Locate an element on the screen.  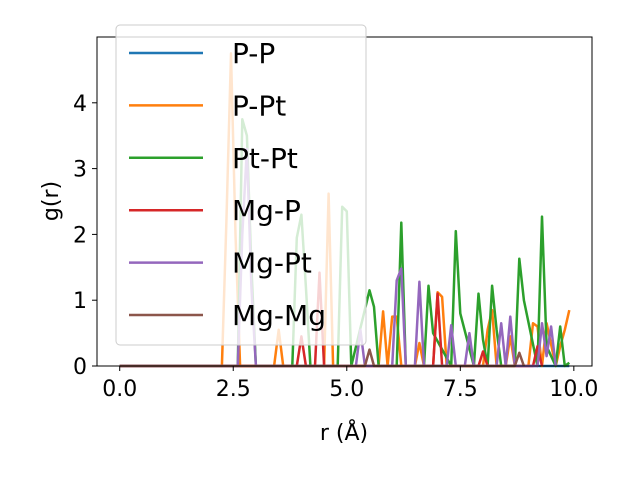
y-axis-label: g(r) is located at coordinates (51, 201).